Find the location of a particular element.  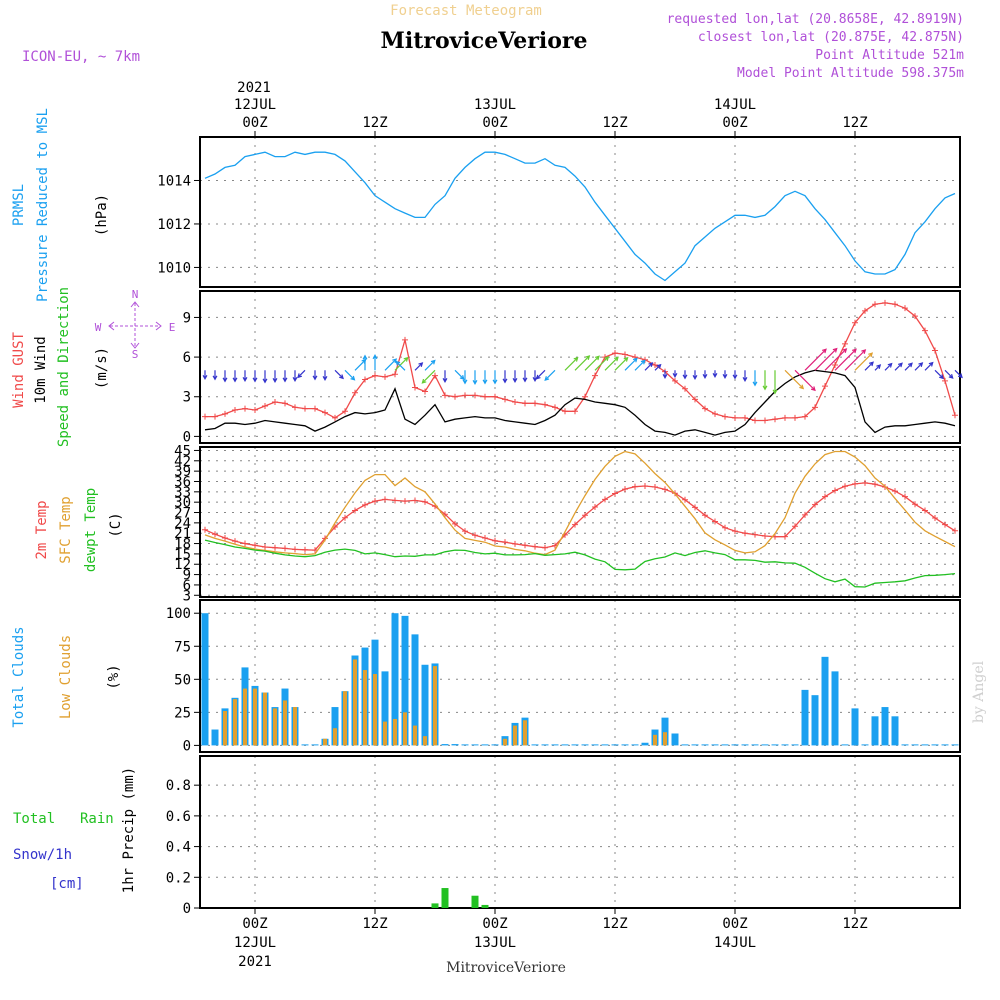

top-hour-label: 00Z is located at coordinates (254, 123).